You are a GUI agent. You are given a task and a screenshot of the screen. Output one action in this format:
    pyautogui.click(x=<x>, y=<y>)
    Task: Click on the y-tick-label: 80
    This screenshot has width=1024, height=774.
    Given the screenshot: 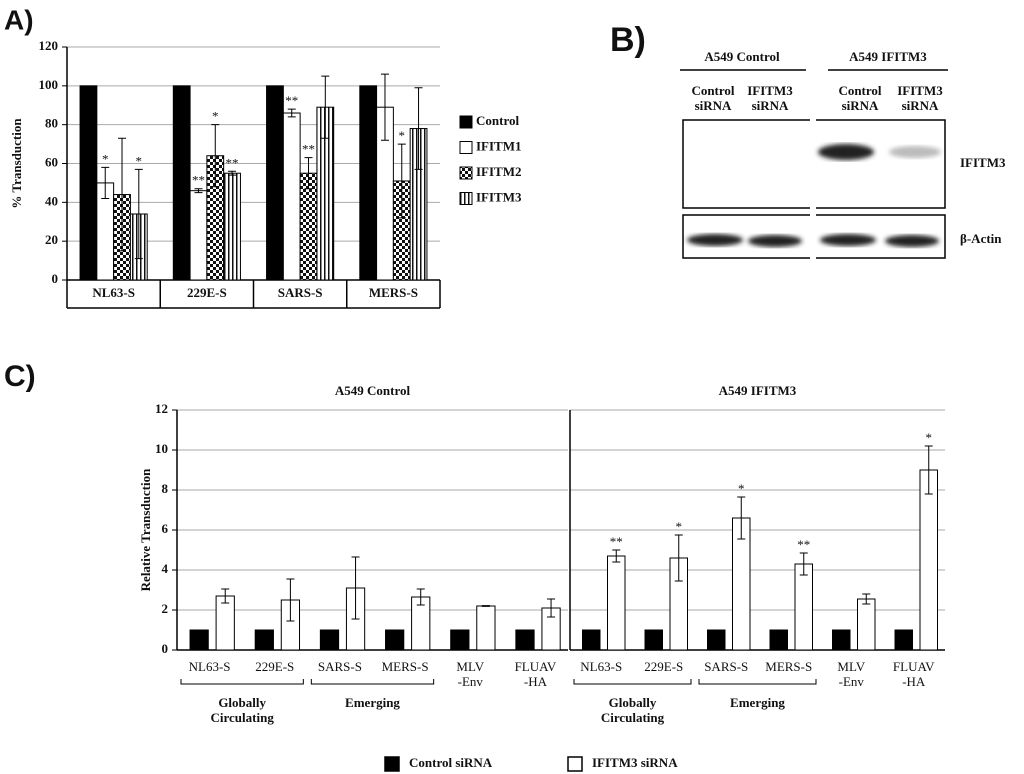 What is the action you would take?
    pyautogui.click(x=51, y=123)
    